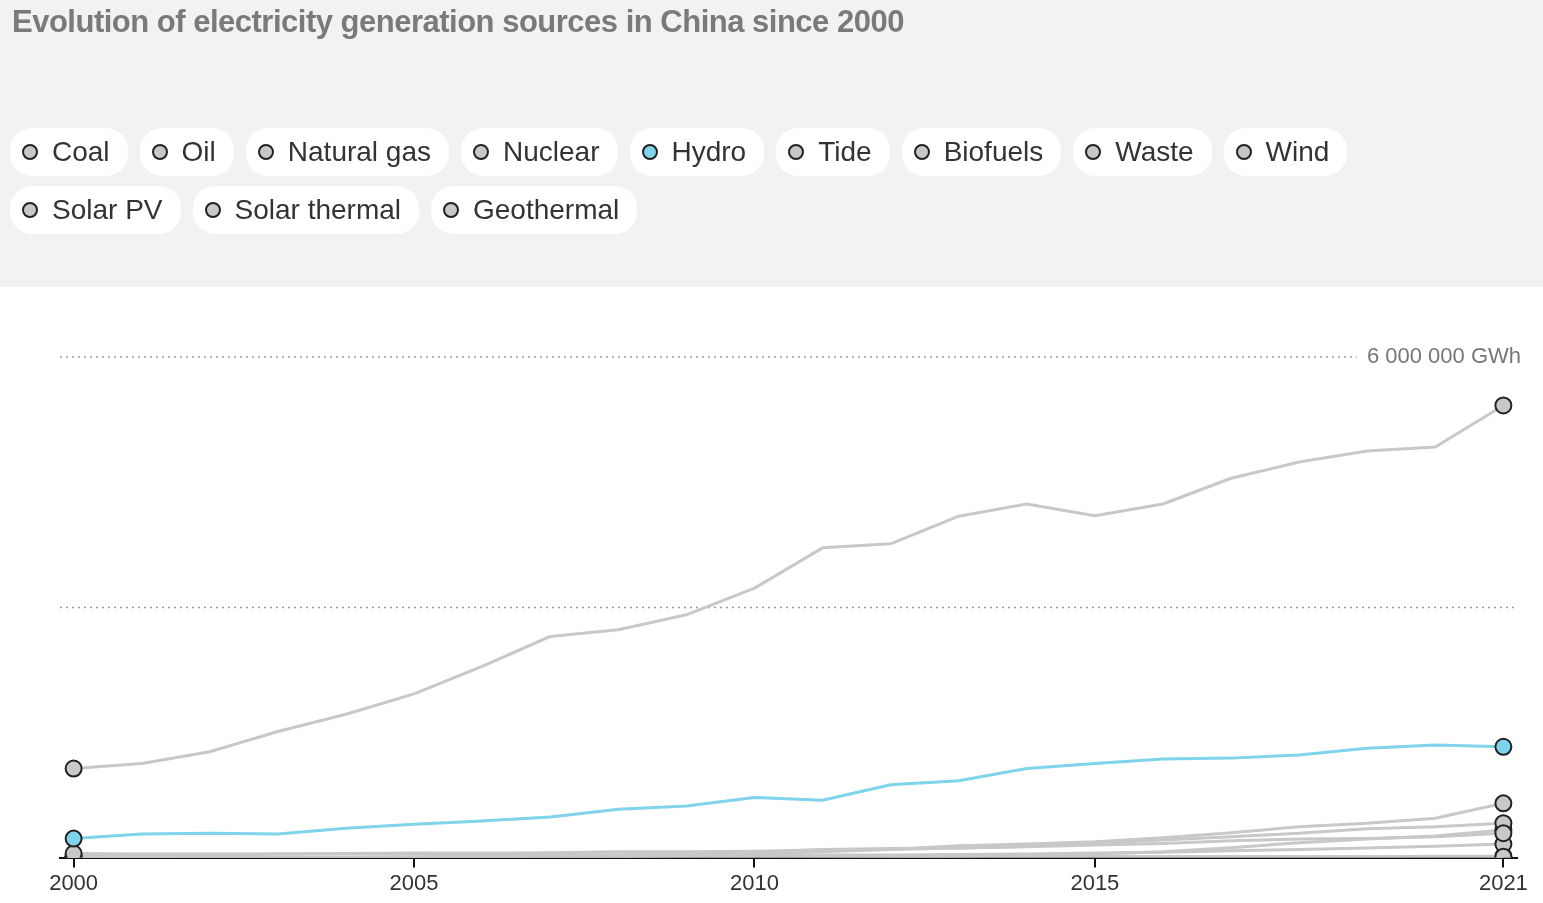  I want to click on x-tick-label: 2005, so click(414, 882).